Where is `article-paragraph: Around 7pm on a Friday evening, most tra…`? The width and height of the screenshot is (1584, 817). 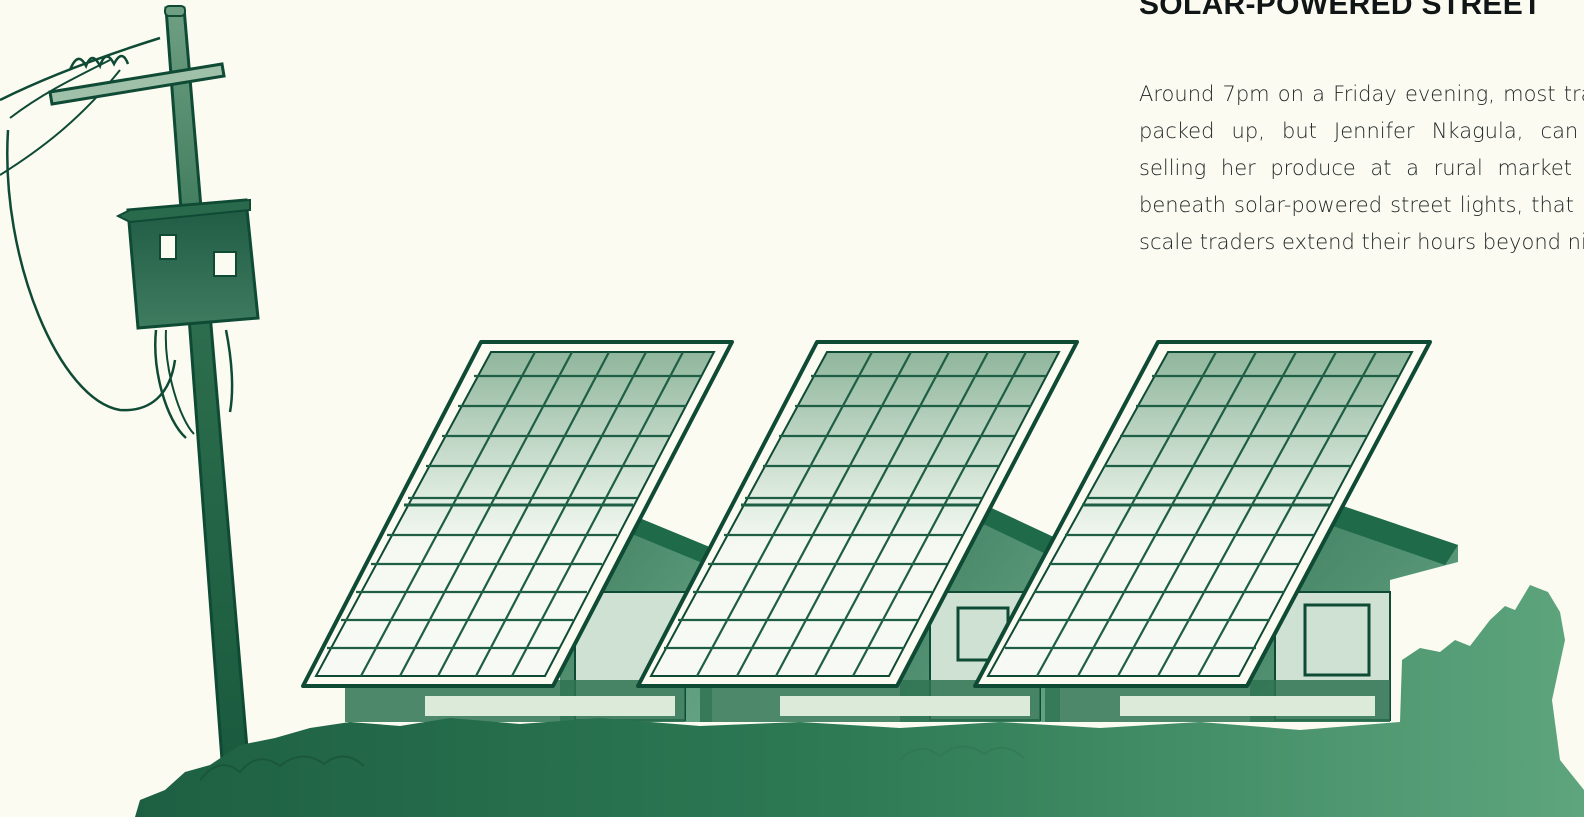
article-paragraph: Around 7pm on a Friday evening, most tra… is located at coordinates (1361, 168).